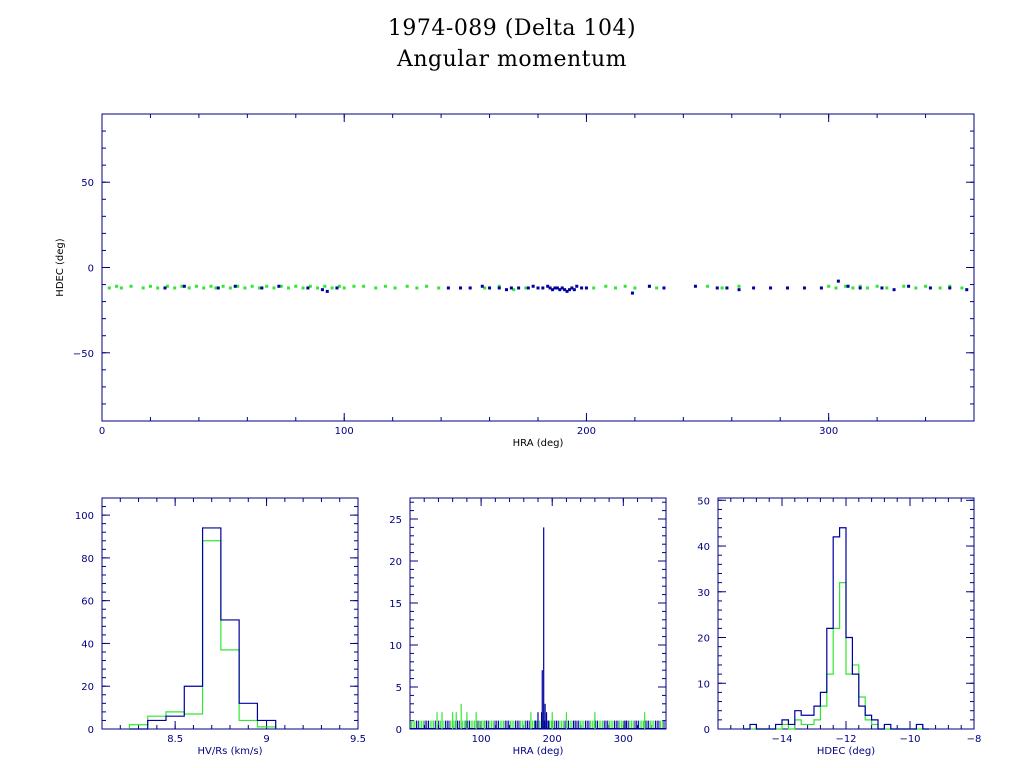  I want to click on plot-frame, so click(538, 613).